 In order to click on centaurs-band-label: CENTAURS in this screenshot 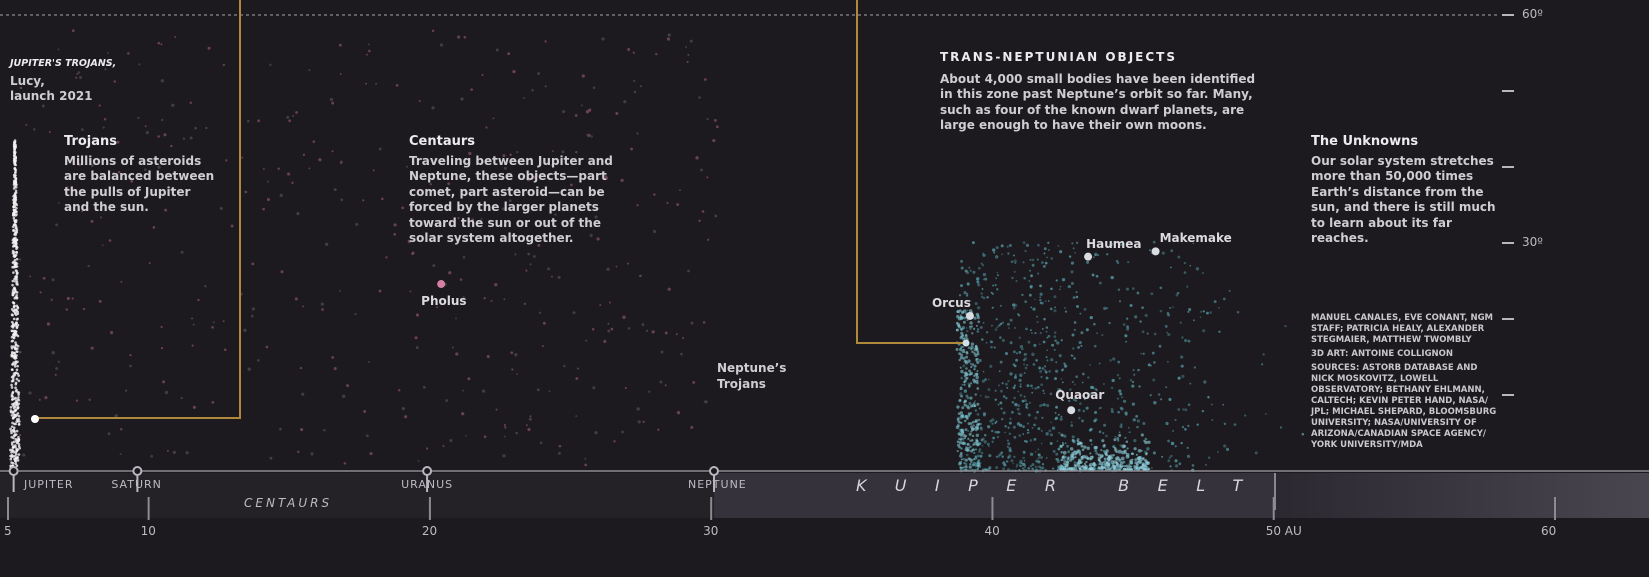, I will do `click(288, 503)`.